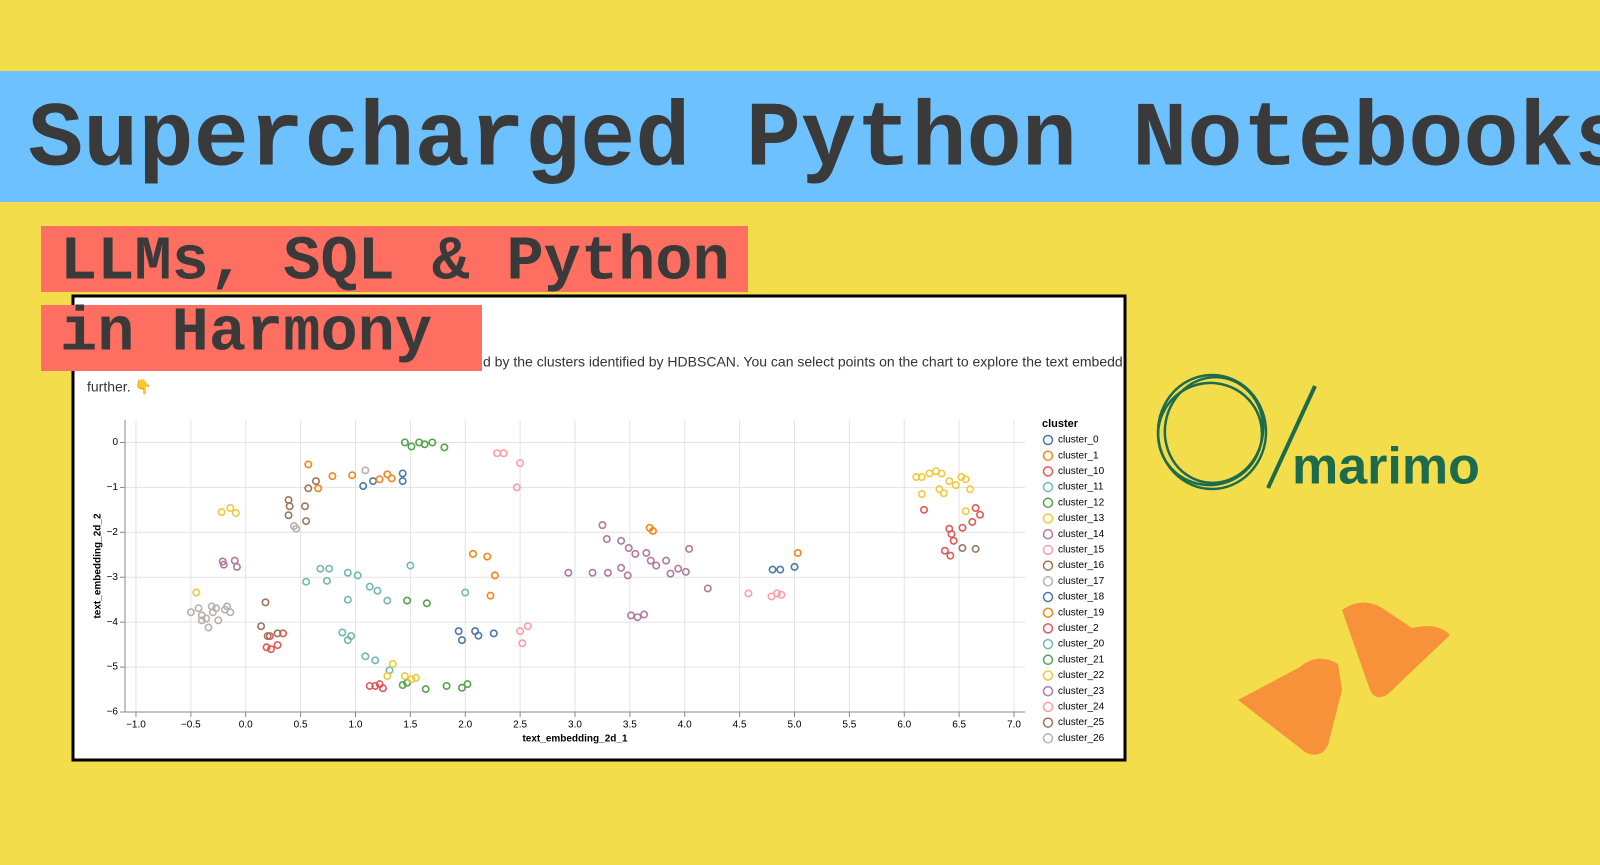  I want to click on x-tick-label: 3.5, so click(630, 725).